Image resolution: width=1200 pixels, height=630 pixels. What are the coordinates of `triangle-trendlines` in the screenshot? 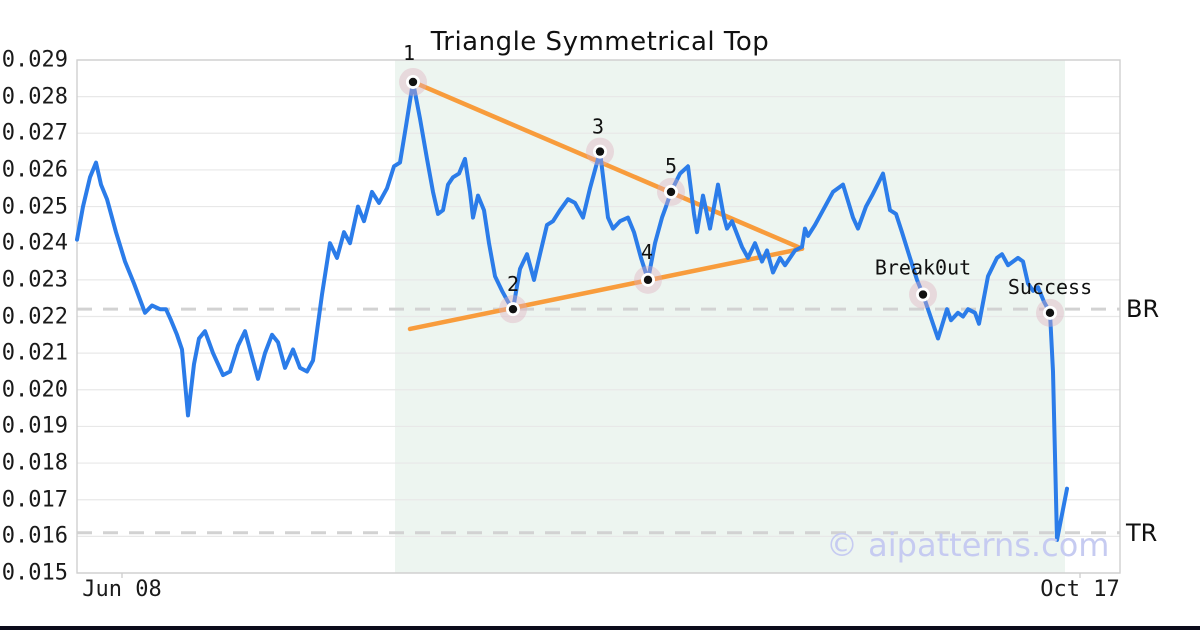 It's located at (606, 205).